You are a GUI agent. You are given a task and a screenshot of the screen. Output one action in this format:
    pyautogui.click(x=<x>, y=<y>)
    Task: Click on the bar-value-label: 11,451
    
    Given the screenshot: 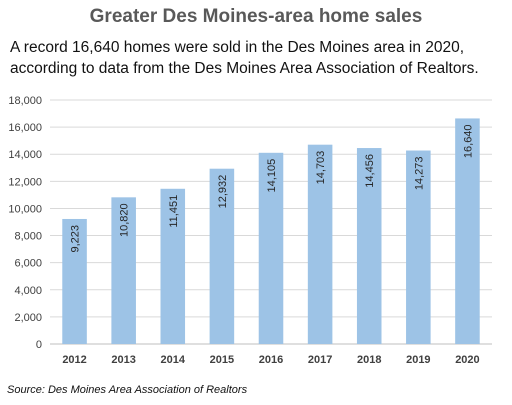 What is the action you would take?
    pyautogui.click(x=174, y=211)
    